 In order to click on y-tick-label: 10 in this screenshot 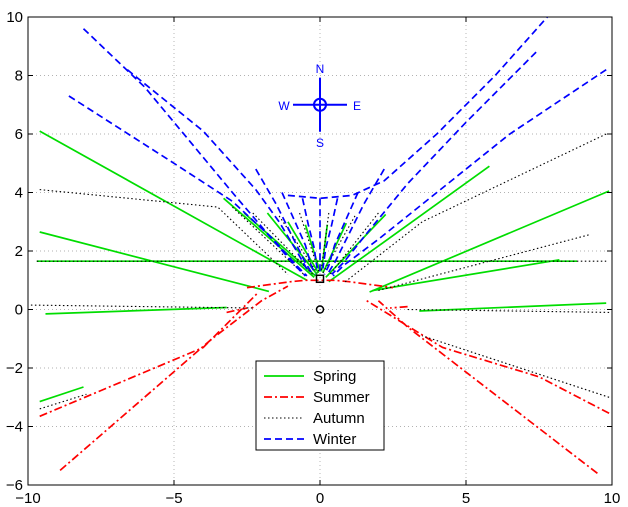, I will do `click(14, 17)`.